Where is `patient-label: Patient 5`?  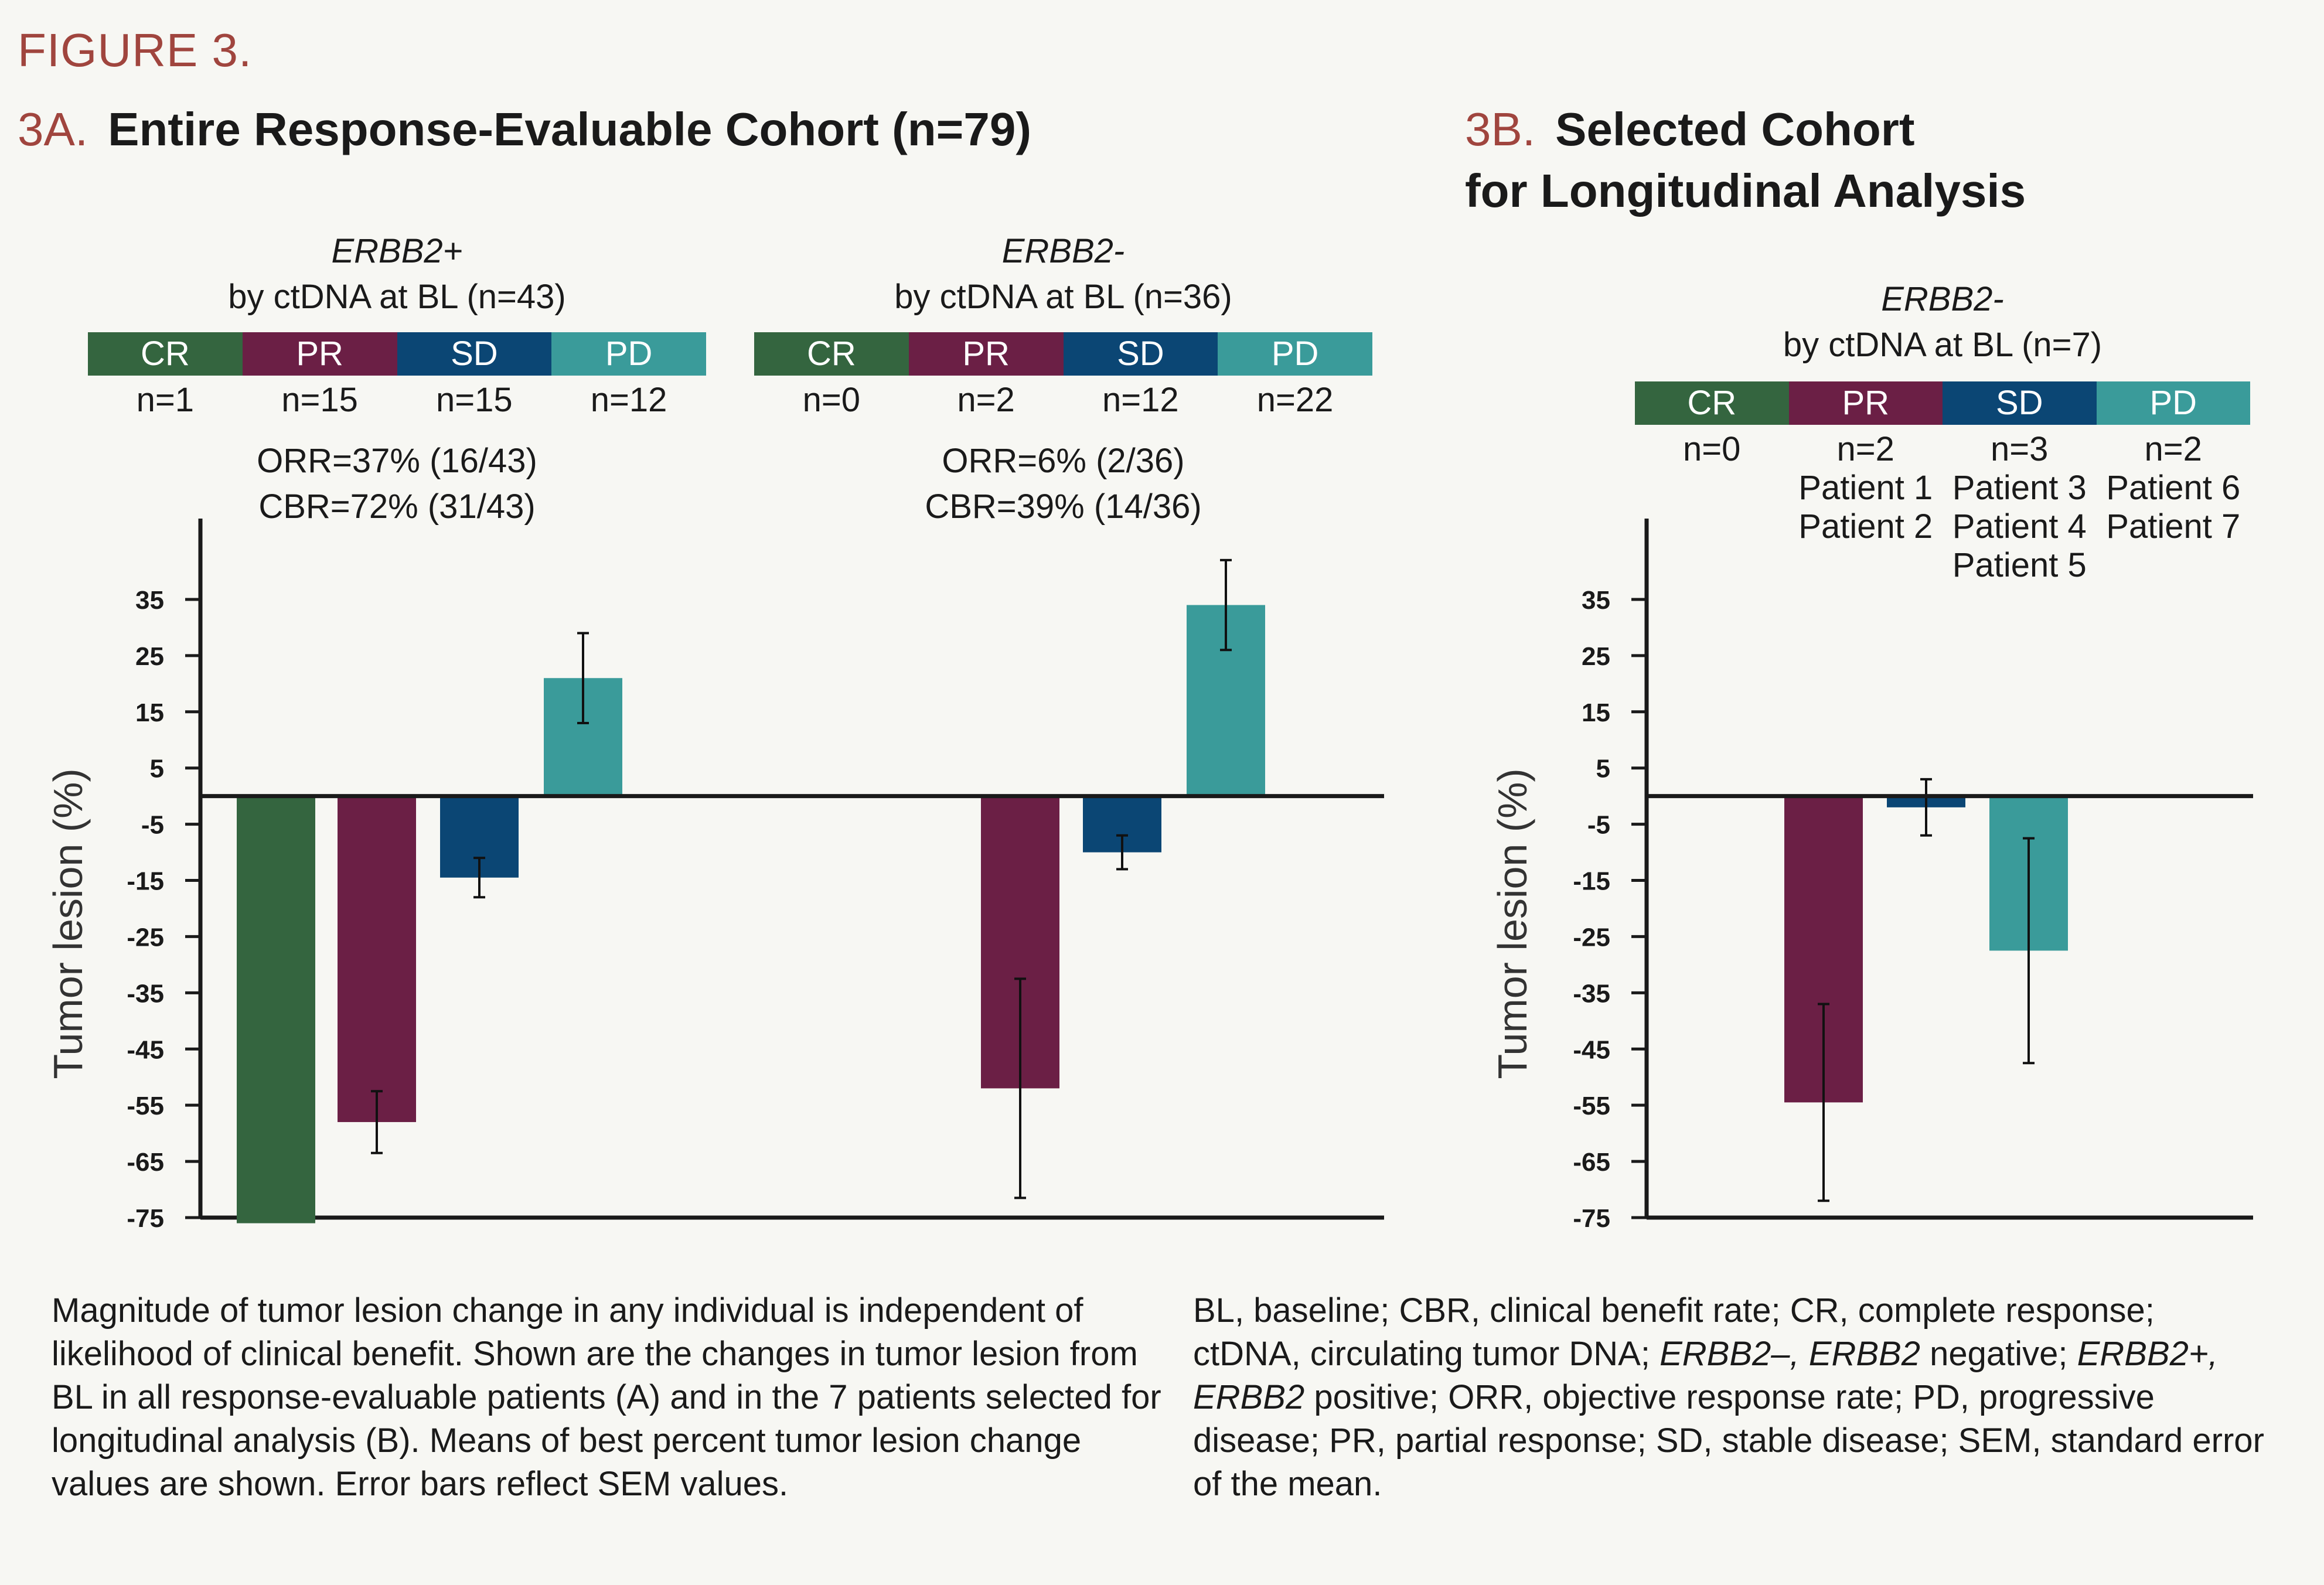
patient-label: Patient 5 is located at coordinates (2019, 565).